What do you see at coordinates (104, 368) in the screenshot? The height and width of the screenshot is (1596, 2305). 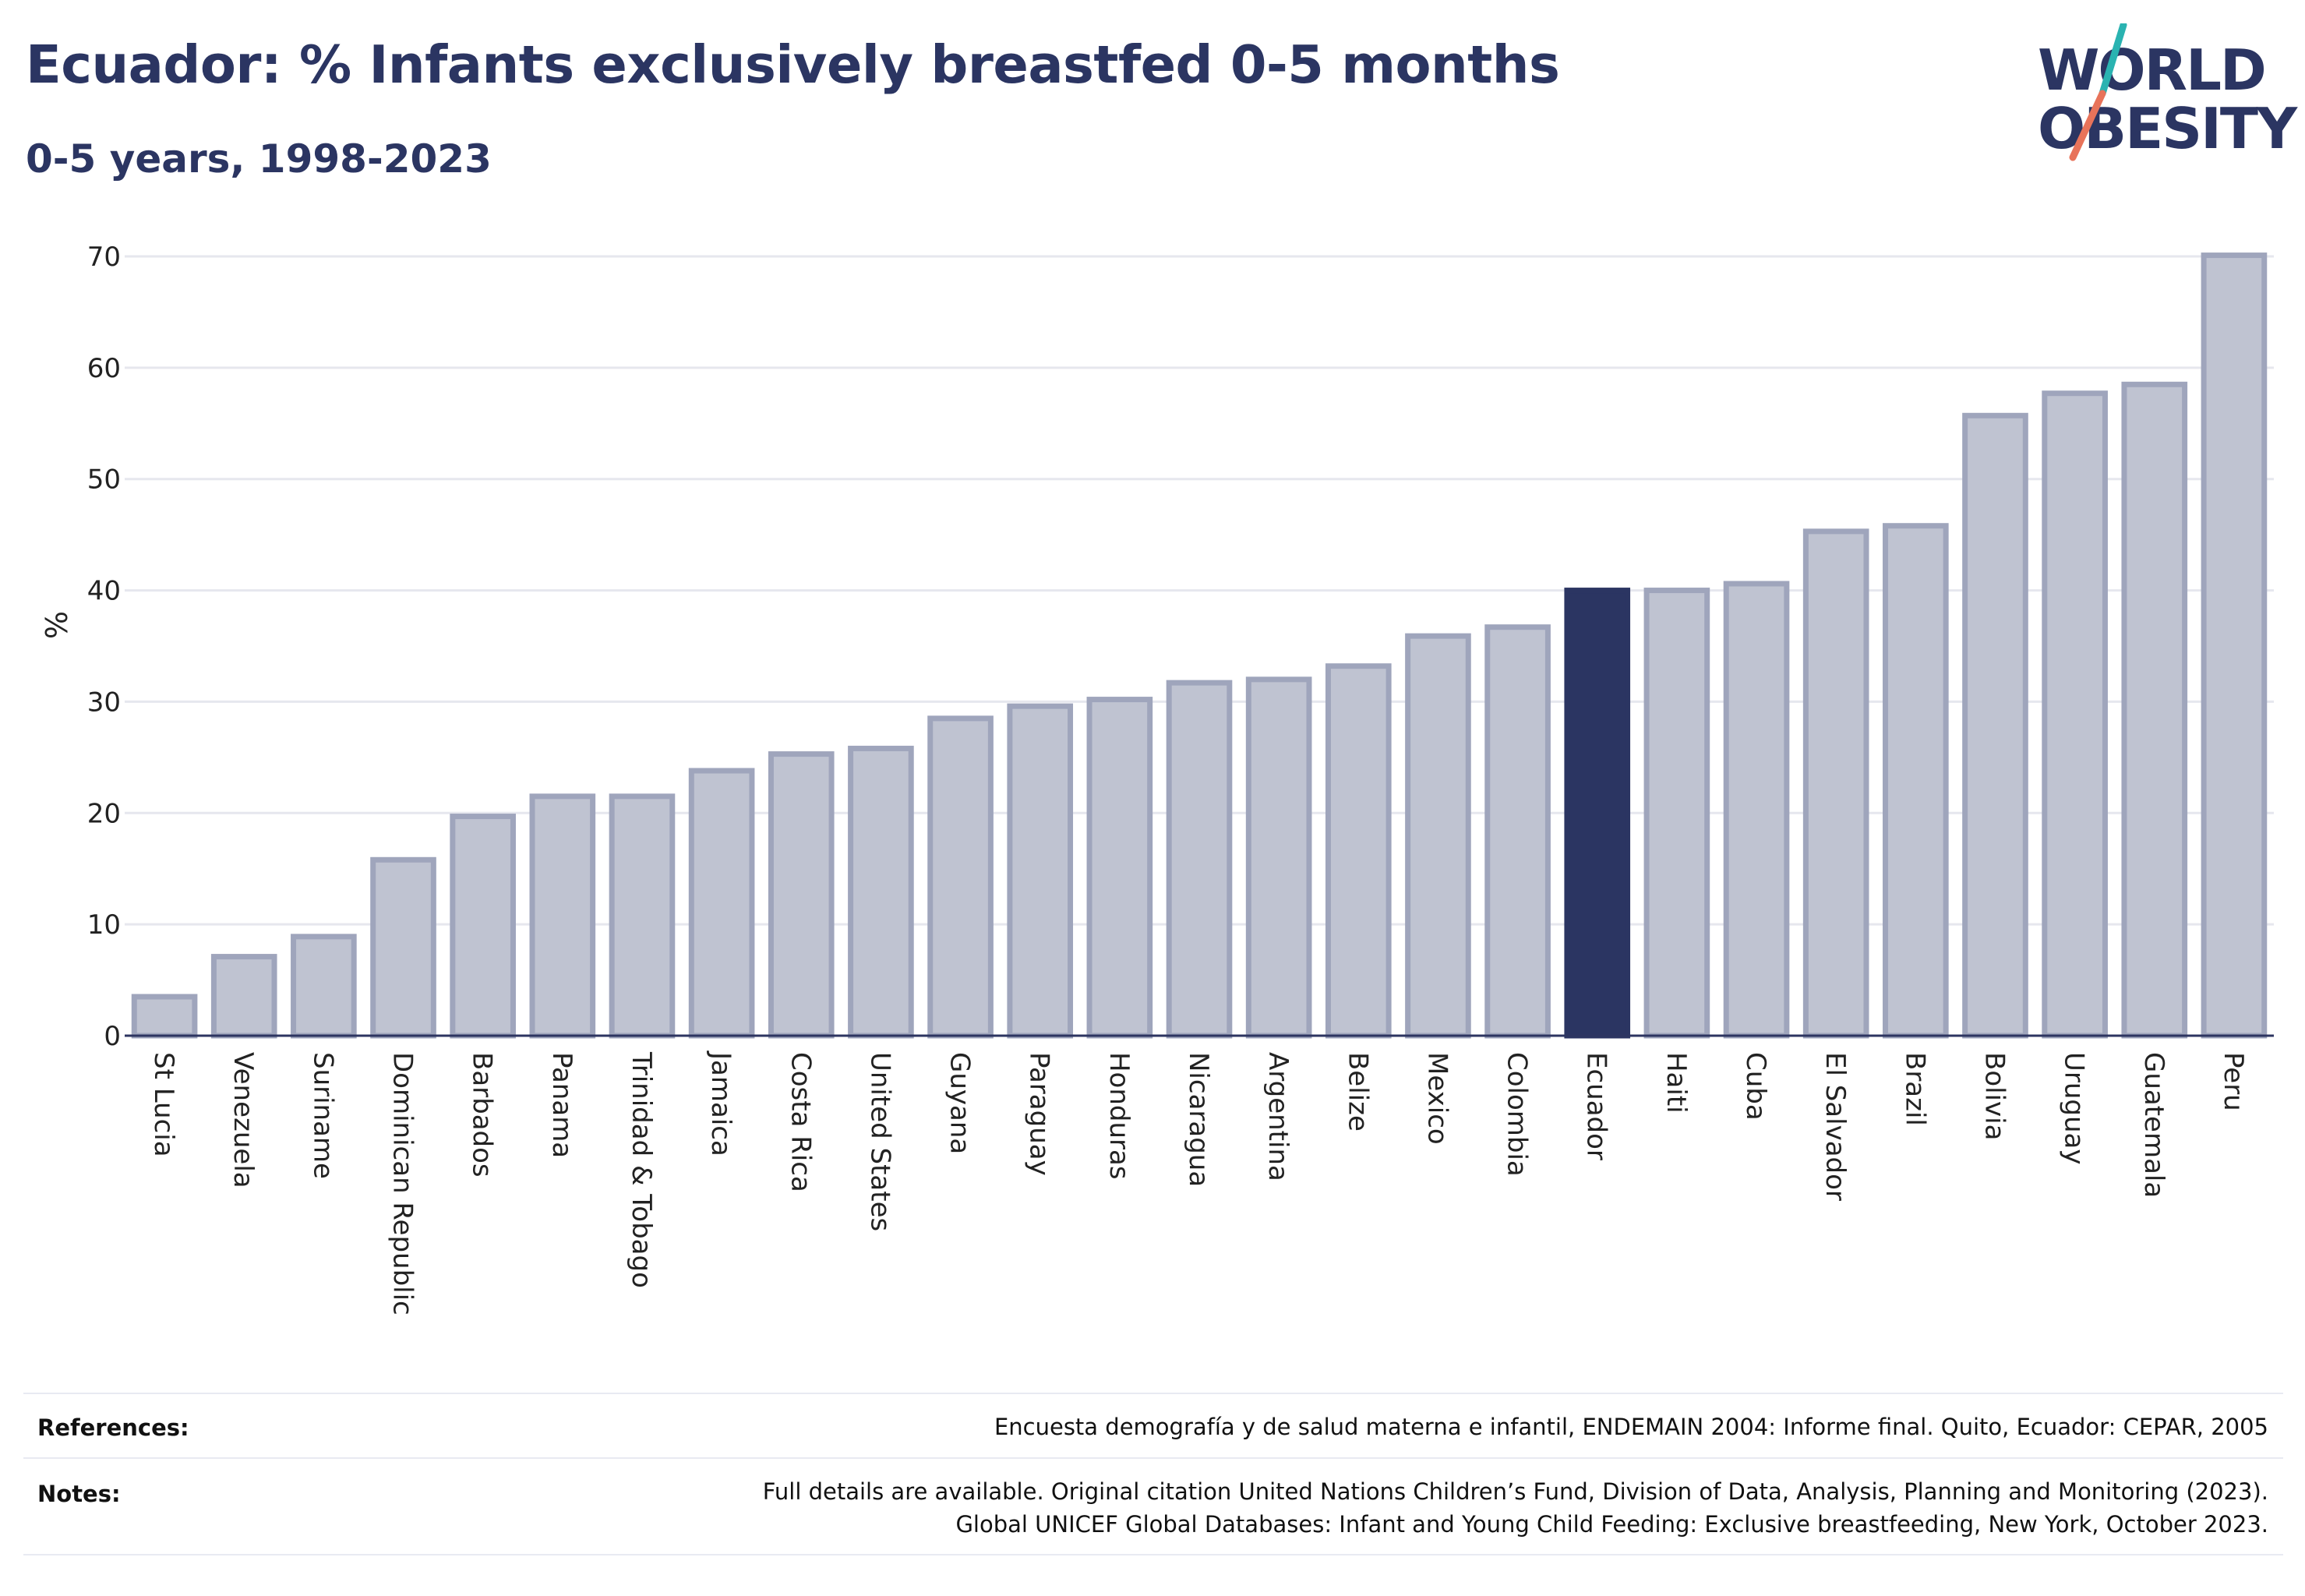 I see `y-tick-label: 60` at bounding box center [104, 368].